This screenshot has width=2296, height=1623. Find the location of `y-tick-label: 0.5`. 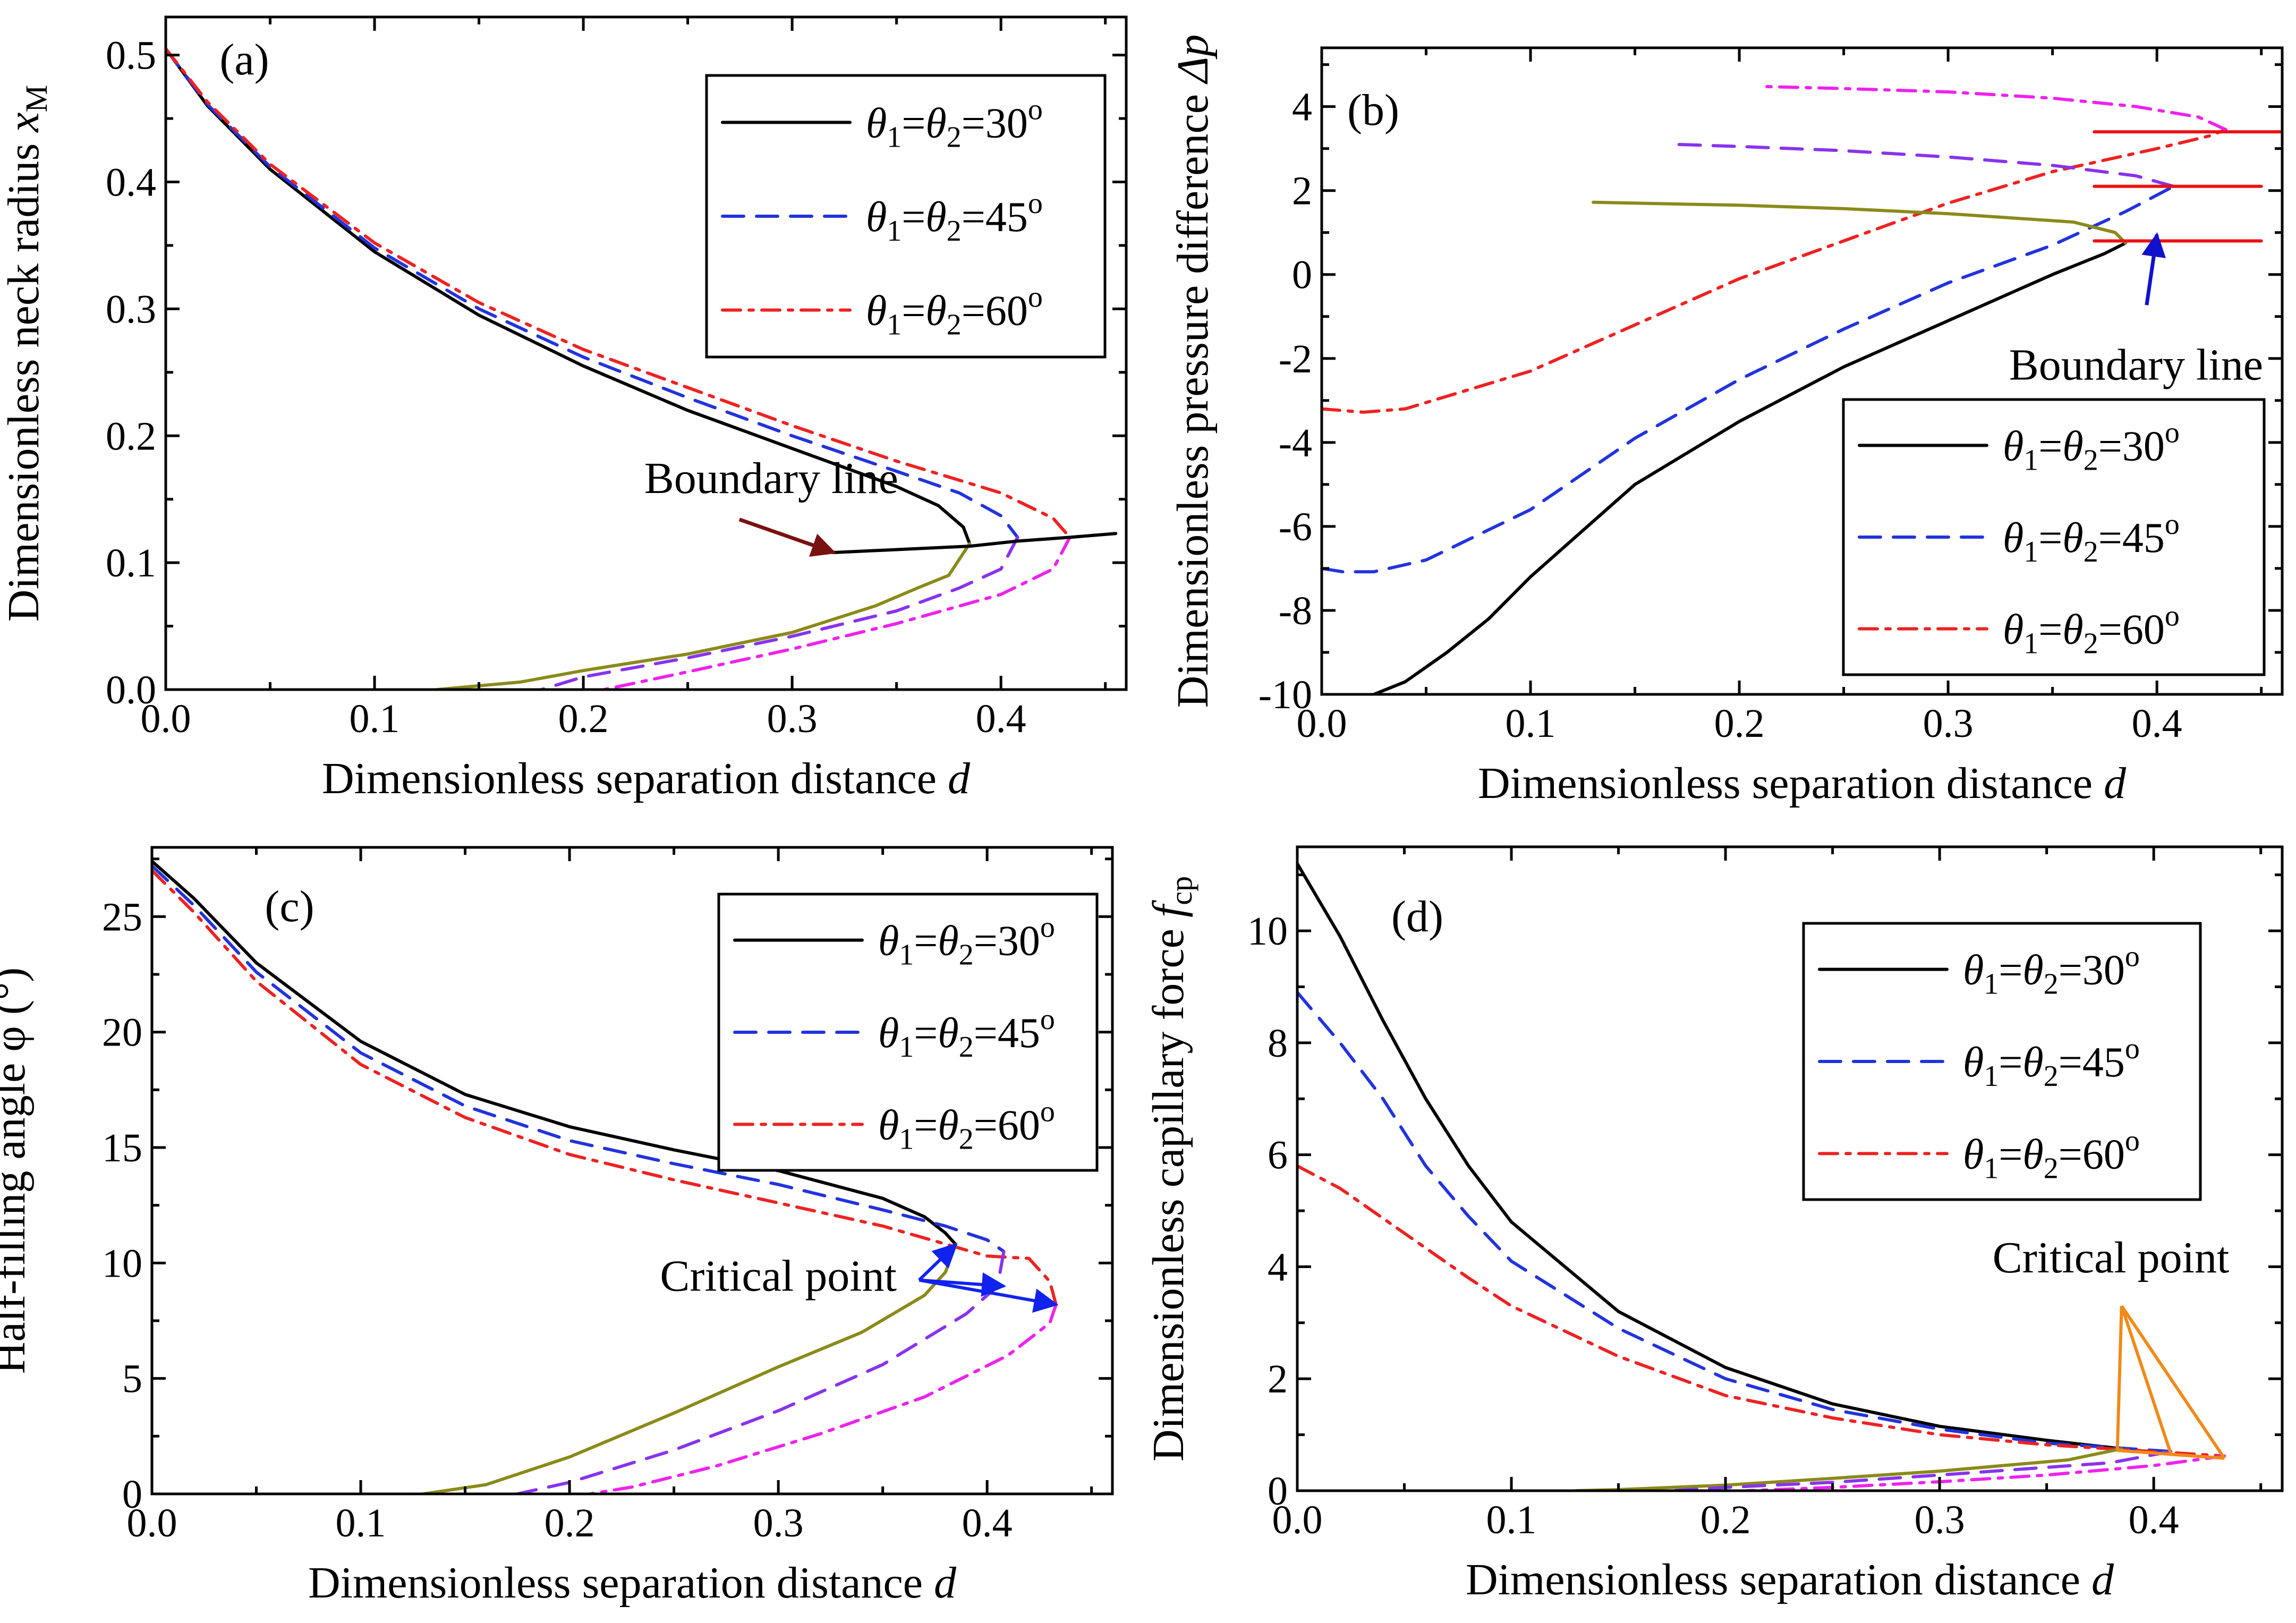

y-tick-label: 0.5 is located at coordinates (131, 55).